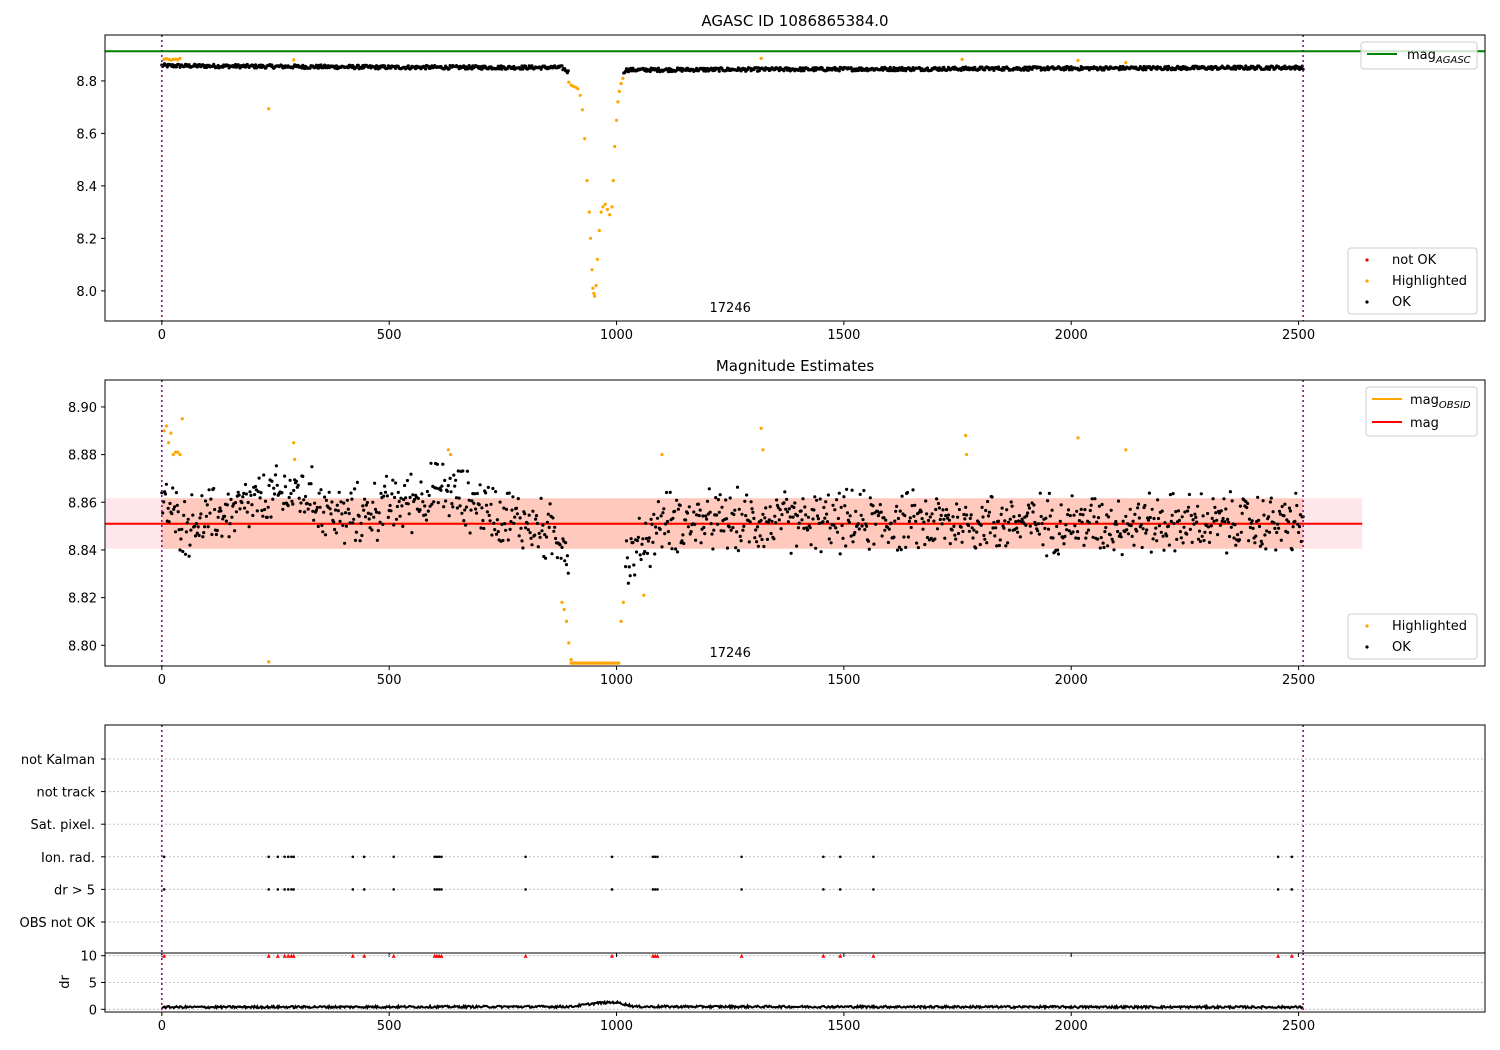 The width and height of the screenshot is (1500, 1050). What do you see at coordinates (162, 335) in the screenshot?
I see `x-tick-label: 0` at bounding box center [162, 335].